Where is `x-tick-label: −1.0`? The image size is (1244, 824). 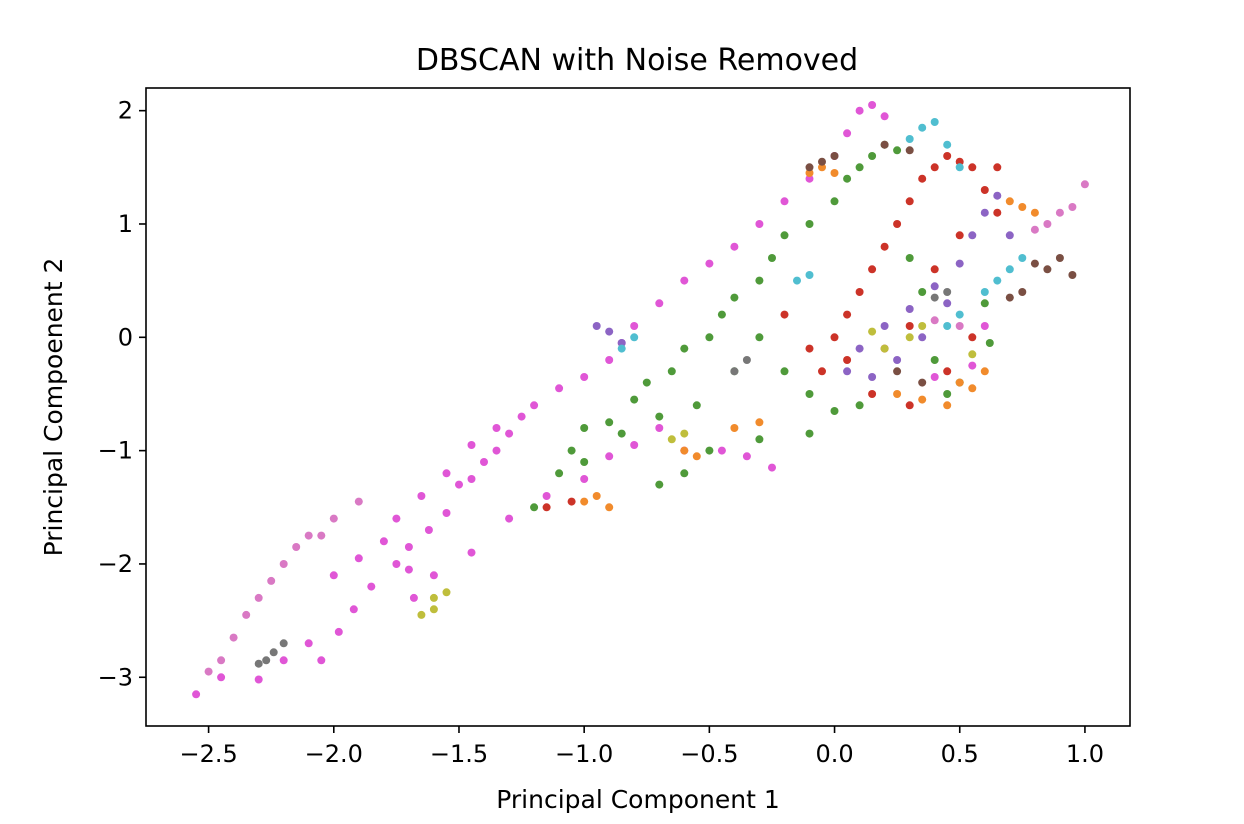
x-tick-label: −1.0 is located at coordinates (584, 754).